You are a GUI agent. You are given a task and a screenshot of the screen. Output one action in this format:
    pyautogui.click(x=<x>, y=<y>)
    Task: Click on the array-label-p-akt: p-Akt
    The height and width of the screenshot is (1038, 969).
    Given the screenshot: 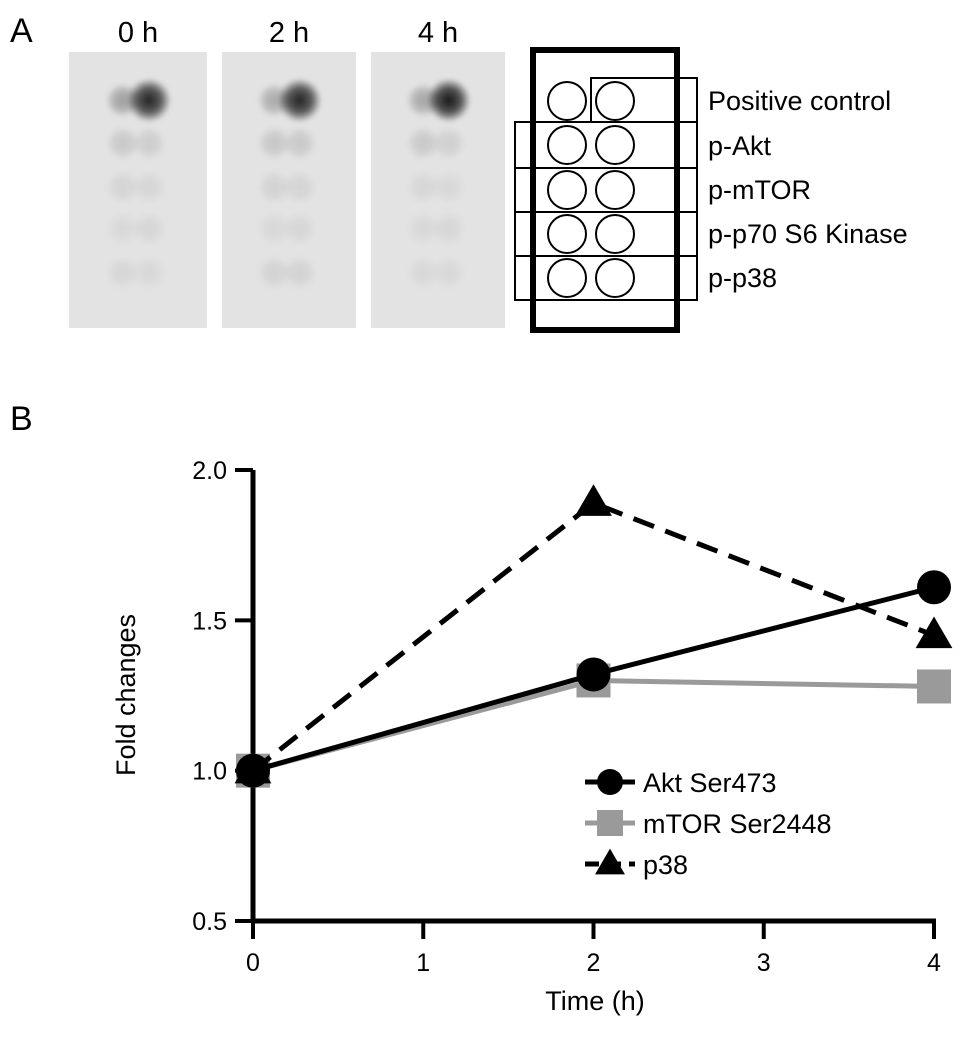 What is the action you would take?
    pyautogui.click(x=740, y=146)
    